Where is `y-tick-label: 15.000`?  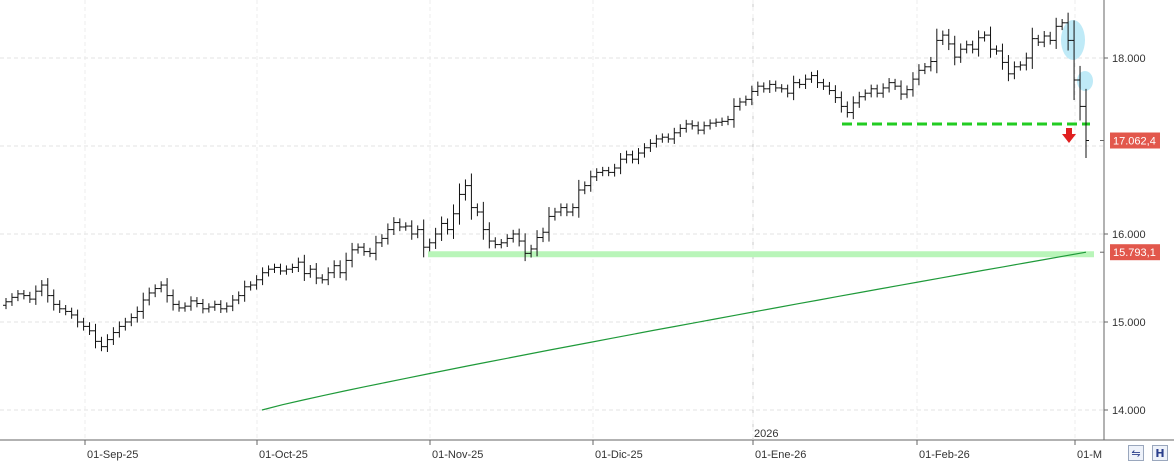 y-tick-label: 15.000 is located at coordinates (1129, 323).